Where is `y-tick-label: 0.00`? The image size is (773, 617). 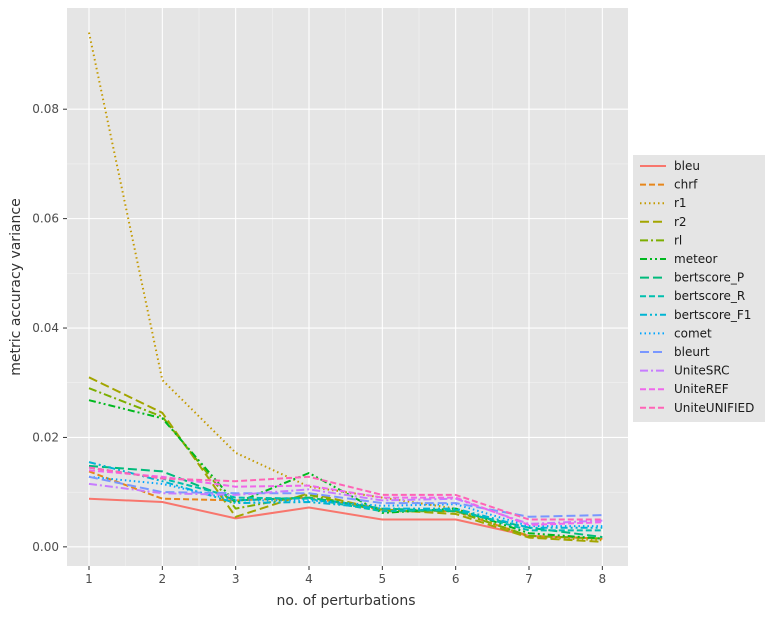
y-tick-label: 0.00 is located at coordinates (45, 547).